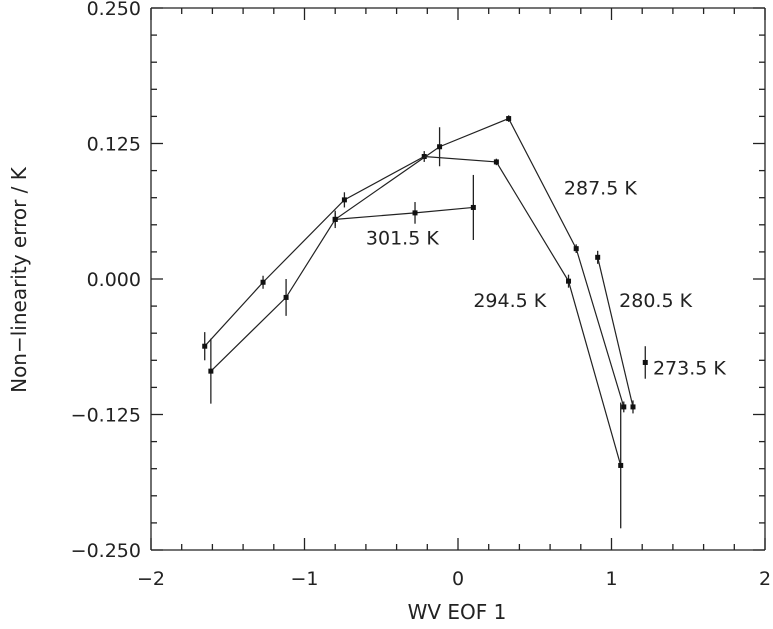 The image size is (773, 629). Describe the element at coordinates (611, 579) in the screenshot. I see `x-tick-label: 1` at that location.